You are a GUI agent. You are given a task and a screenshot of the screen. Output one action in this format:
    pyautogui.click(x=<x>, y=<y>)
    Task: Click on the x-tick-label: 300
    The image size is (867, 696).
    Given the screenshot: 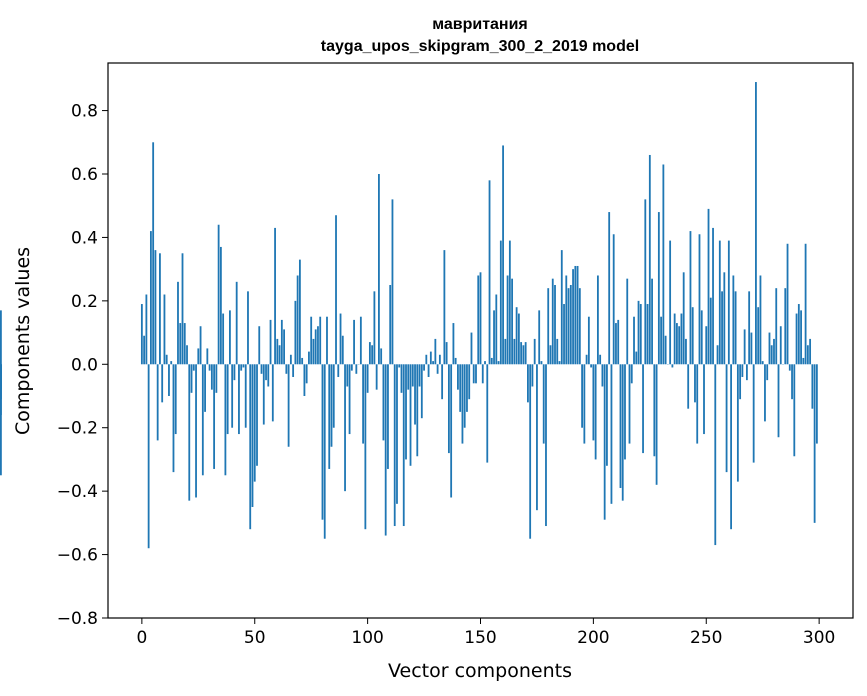 What is the action you would take?
    pyautogui.click(x=819, y=638)
    